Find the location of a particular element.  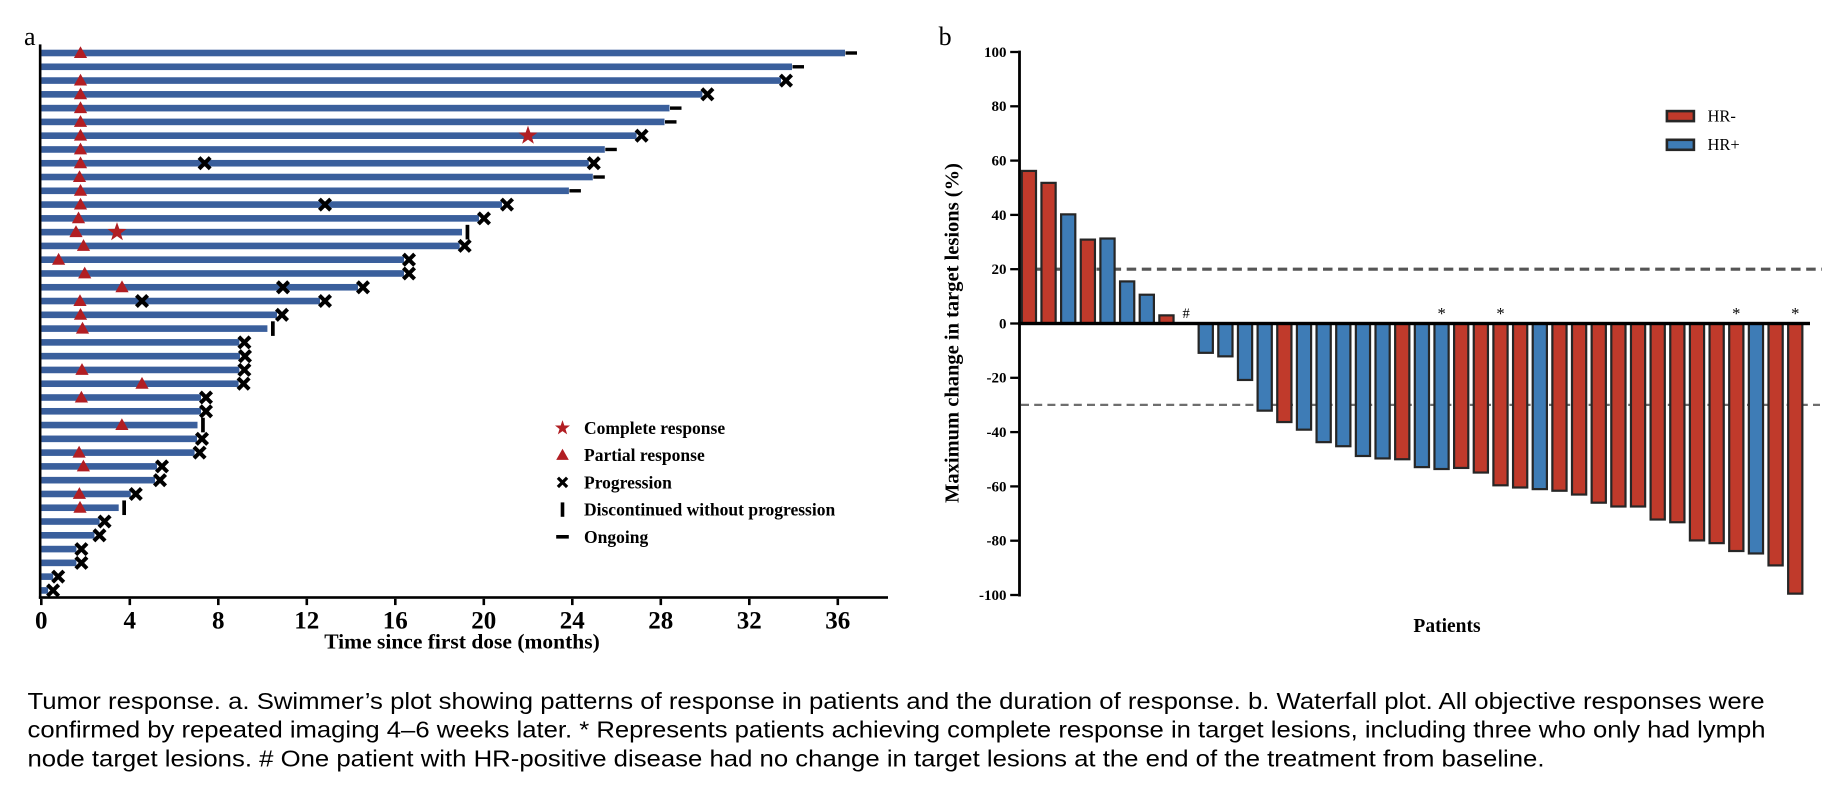

svg-text: Partial response is located at coordinates (644, 455).